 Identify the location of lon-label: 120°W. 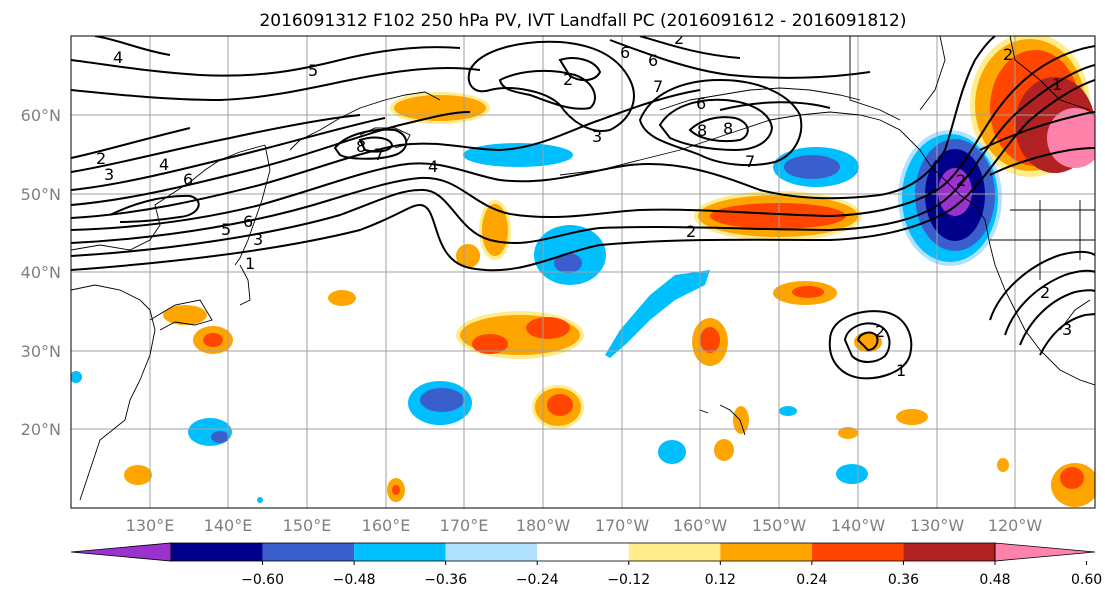
(1015, 525).